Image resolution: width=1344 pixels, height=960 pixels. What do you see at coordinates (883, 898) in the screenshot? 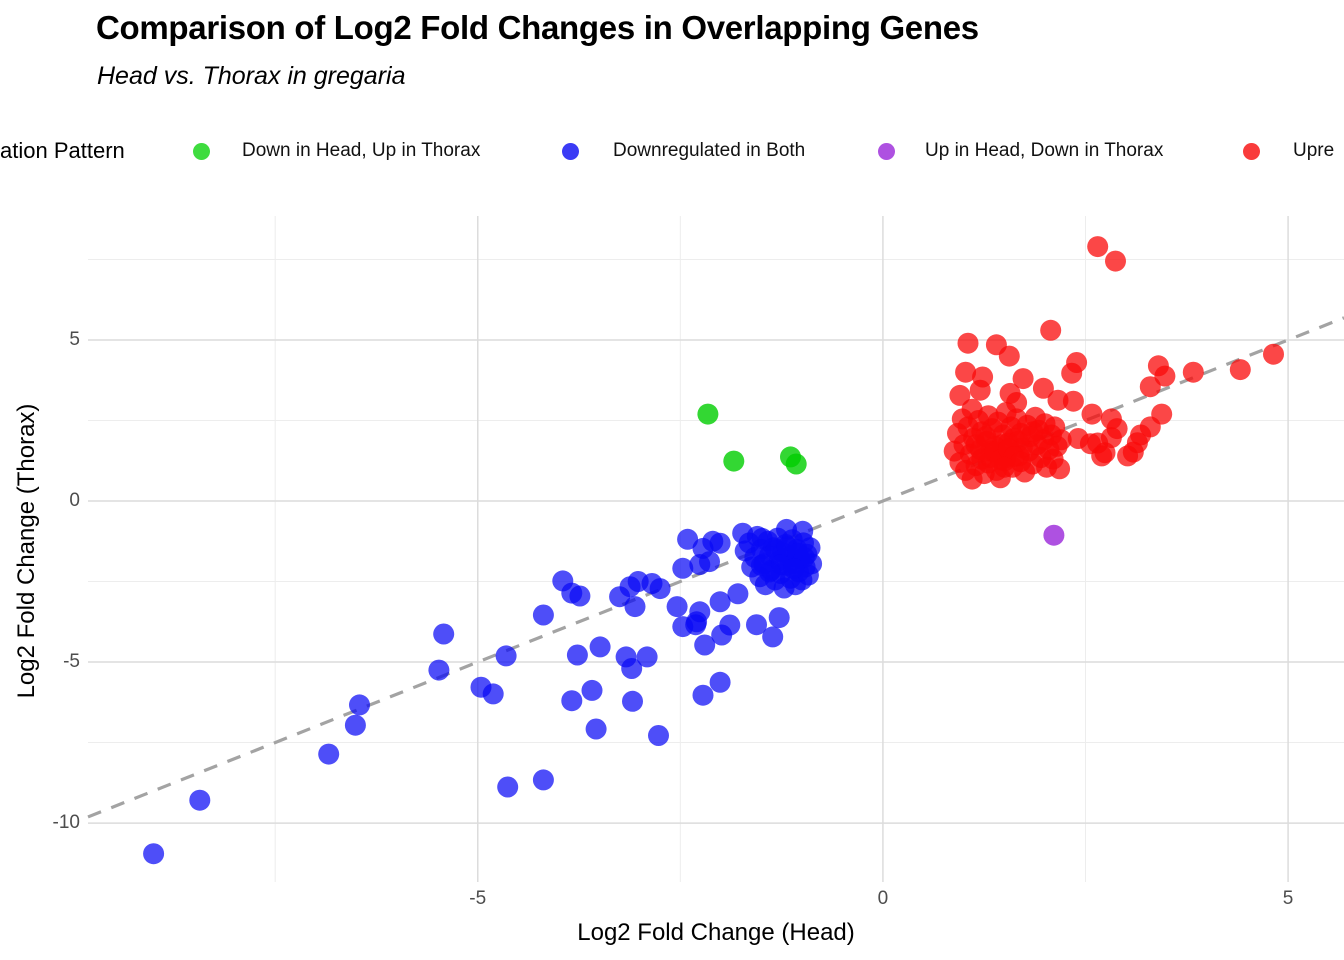
I see `x-tick-label: 0` at bounding box center [883, 898].